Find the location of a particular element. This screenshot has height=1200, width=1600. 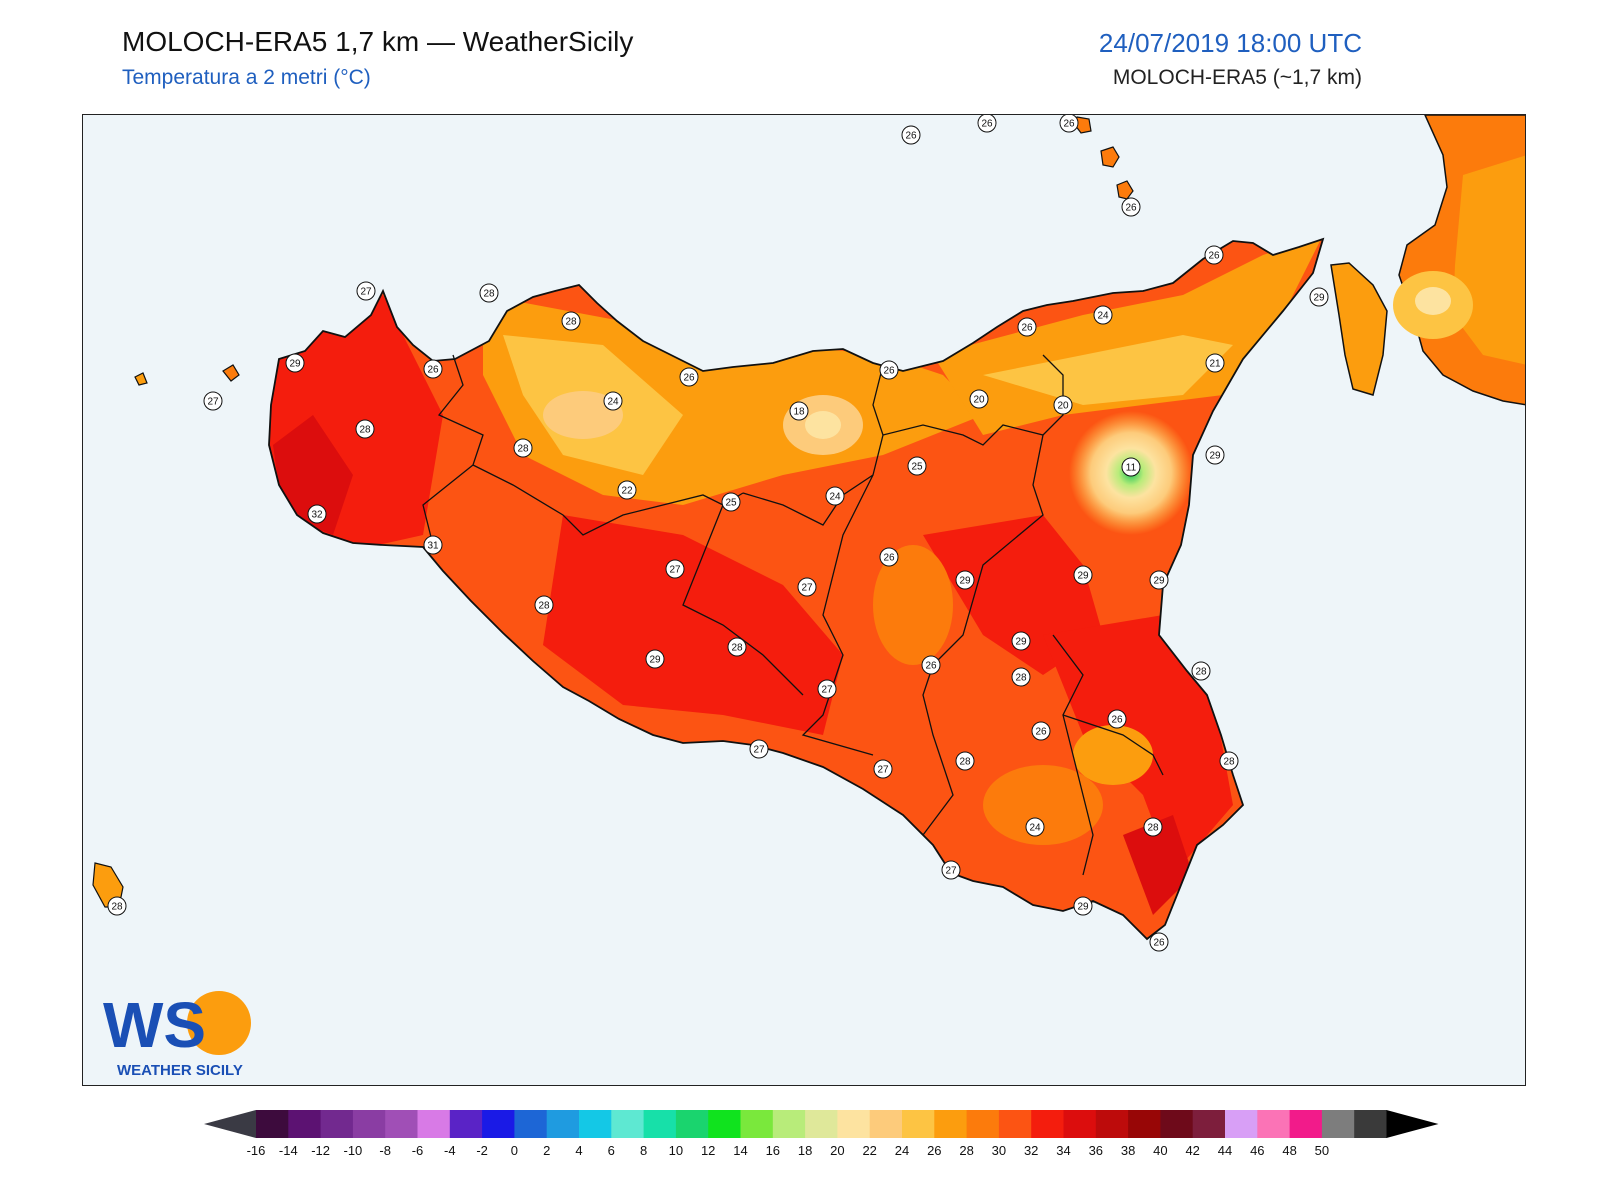

colorbar-tick-label: 6 is located at coordinates (611, 1150).